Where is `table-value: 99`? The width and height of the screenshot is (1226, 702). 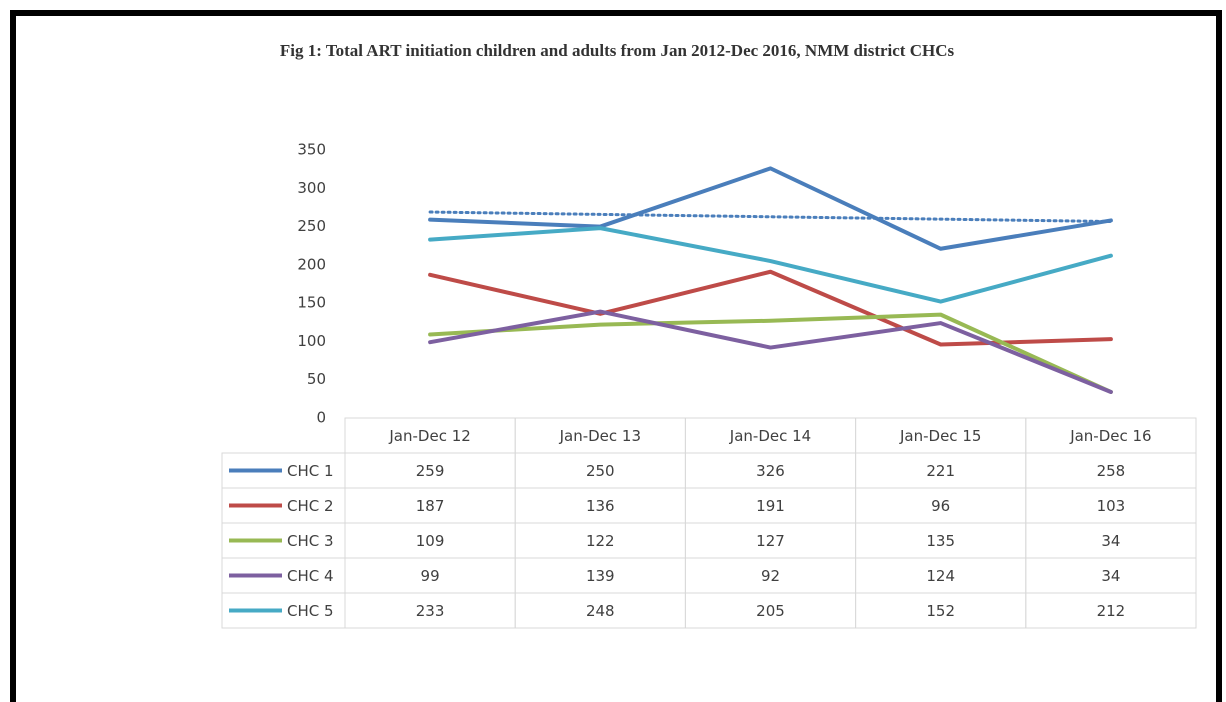
table-value: 99 is located at coordinates (430, 576).